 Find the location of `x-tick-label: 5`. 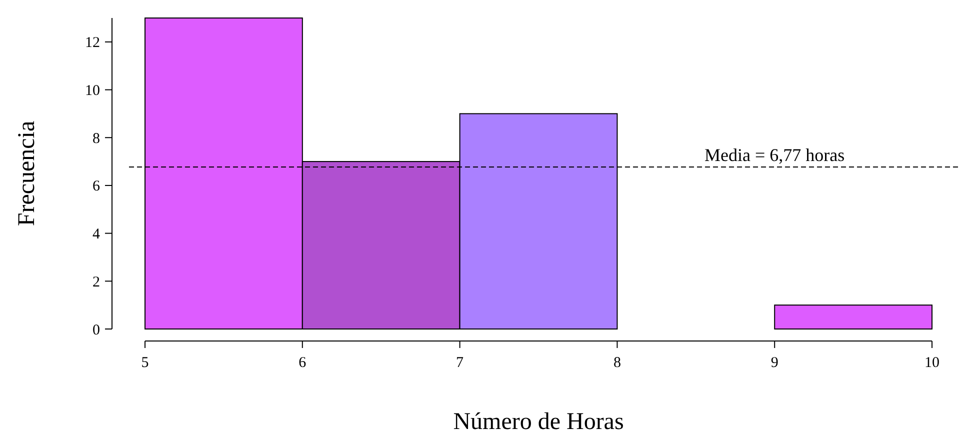

x-tick-label: 5 is located at coordinates (145, 363).